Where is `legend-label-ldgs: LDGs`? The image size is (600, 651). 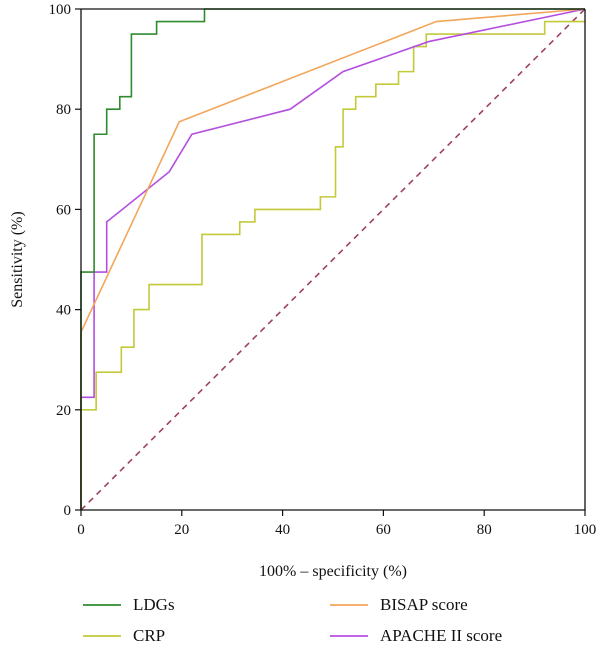 legend-label-ldgs: LDGs is located at coordinates (154, 604).